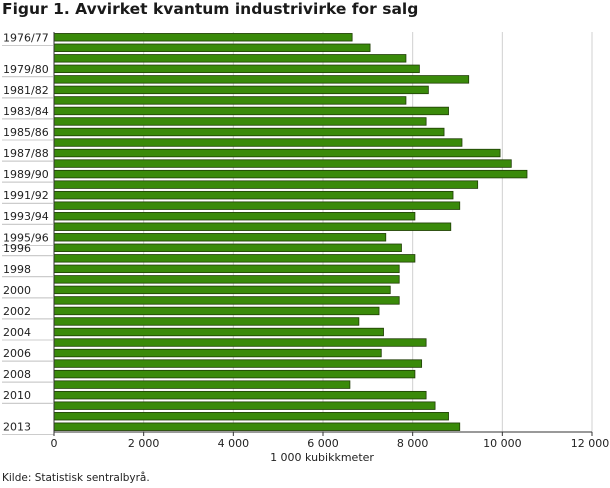 This screenshot has width=610, height=488. Describe the element at coordinates (251, 416) in the screenshot. I see `bar-2012` at that location.